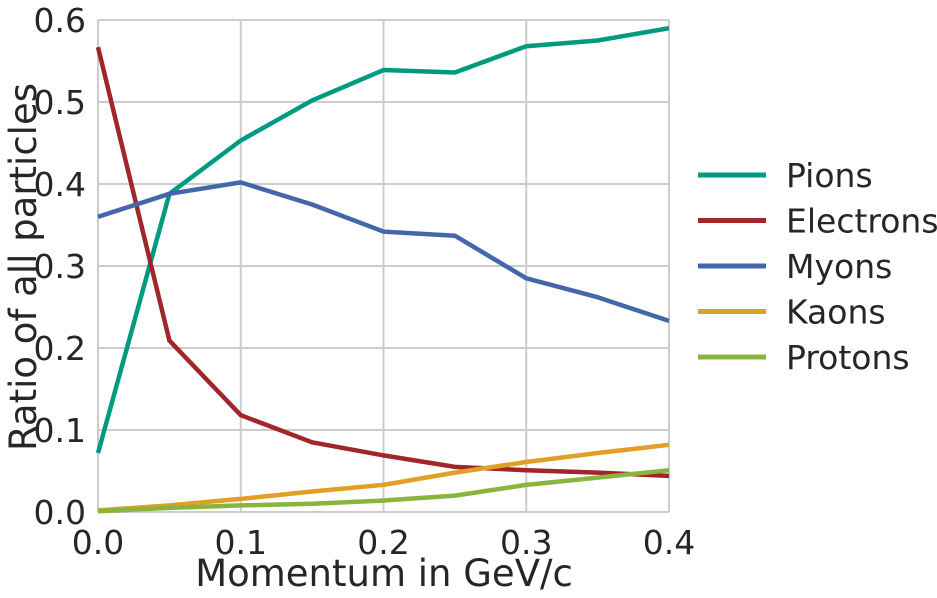 This screenshot has height=598, width=937. What do you see at coordinates (60, 430) in the screenshot?
I see `y-tick-label: 0.1` at bounding box center [60, 430].